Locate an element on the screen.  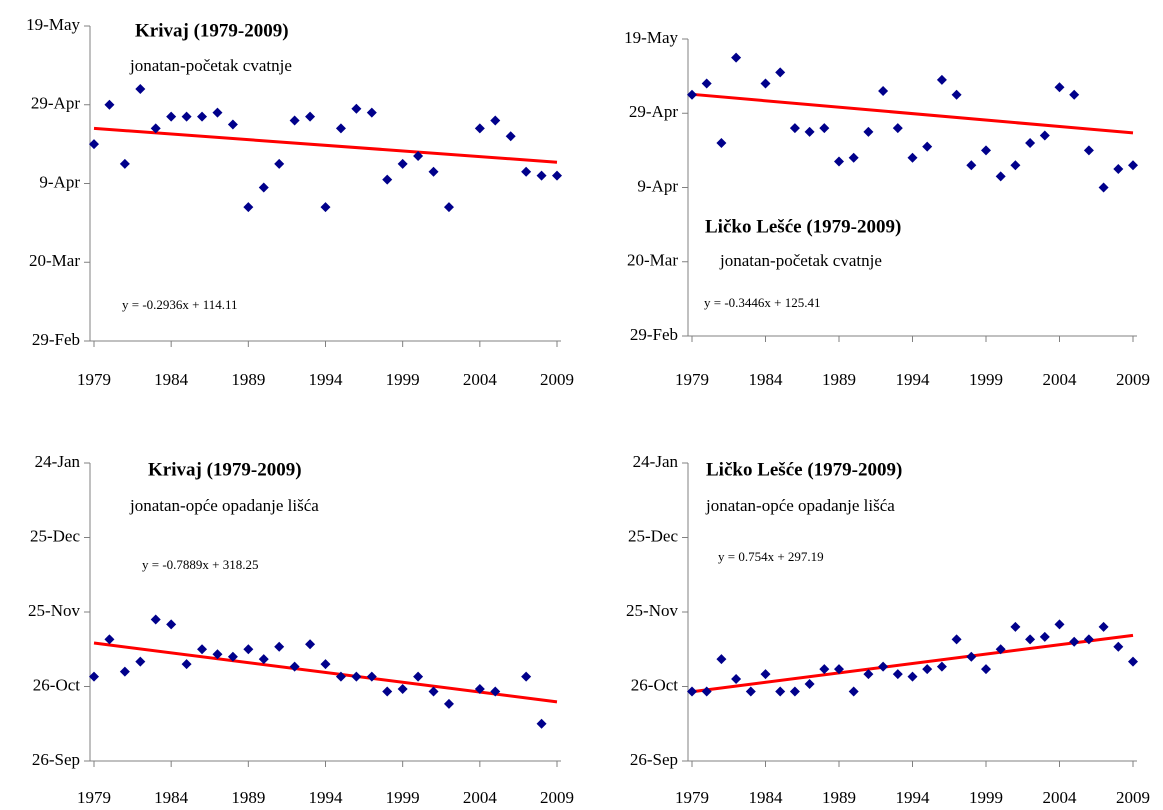
chart-title: Krivaj (1979-2009) is located at coordinates (212, 30).